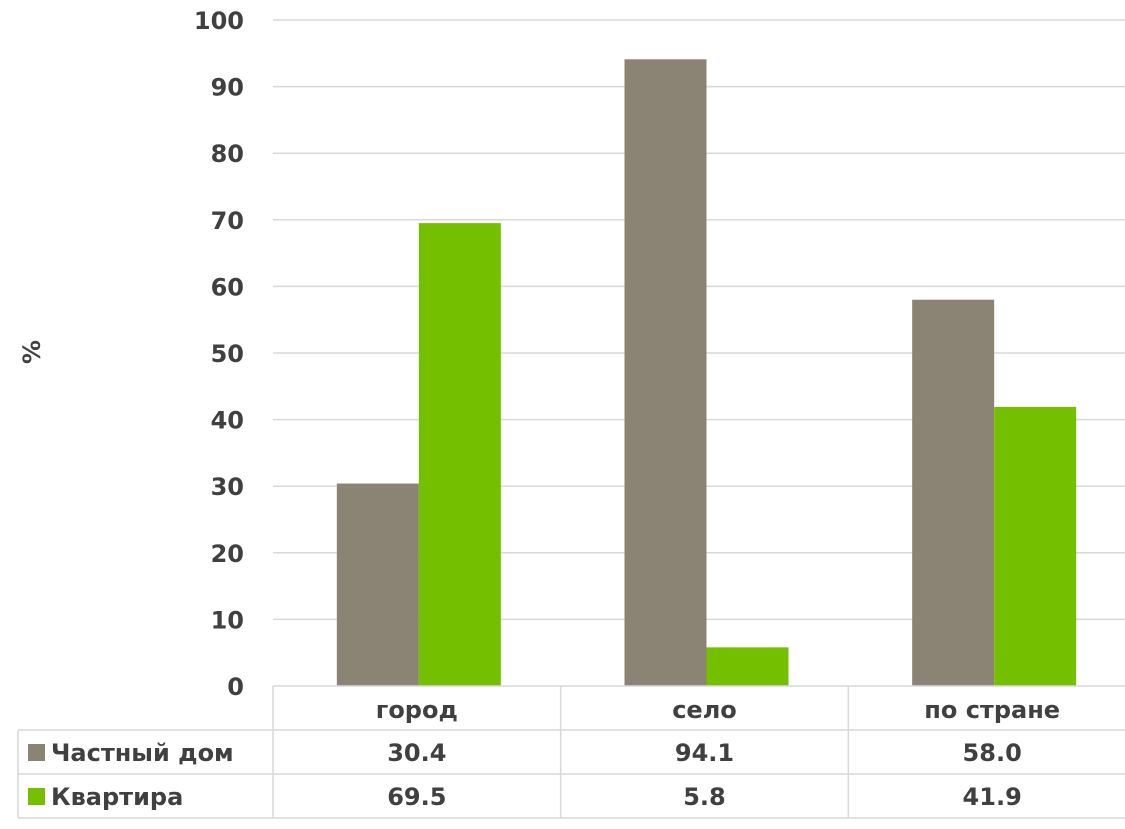 The image size is (1125, 829). Describe the element at coordinates (416, 753) in the screenshot. I see `data-table-value: 30.4` at that location.